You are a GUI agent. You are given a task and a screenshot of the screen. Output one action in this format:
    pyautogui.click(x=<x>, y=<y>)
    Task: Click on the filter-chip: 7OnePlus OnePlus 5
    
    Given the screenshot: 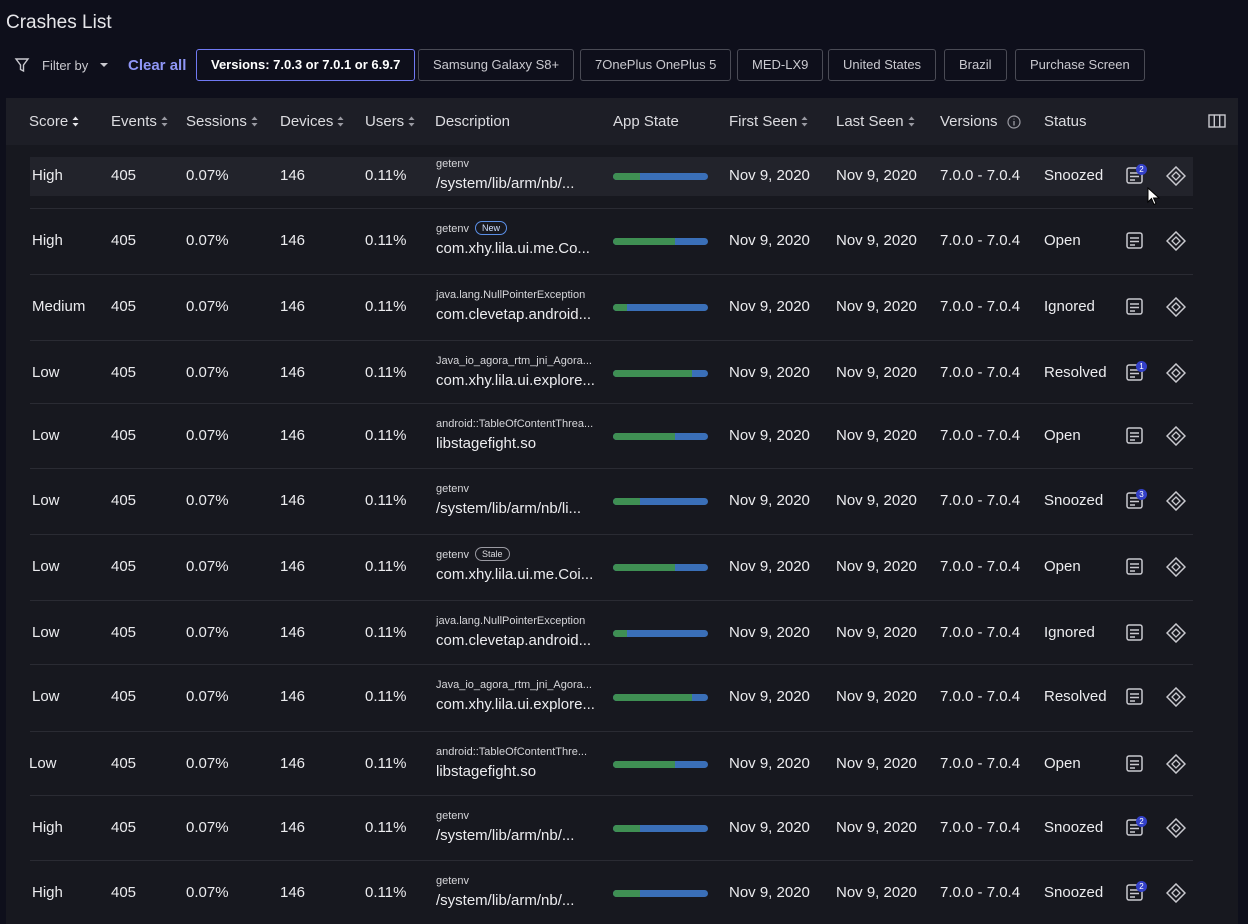 What is the action you would take?
    pyautogui.click(x=656, y=65)
    